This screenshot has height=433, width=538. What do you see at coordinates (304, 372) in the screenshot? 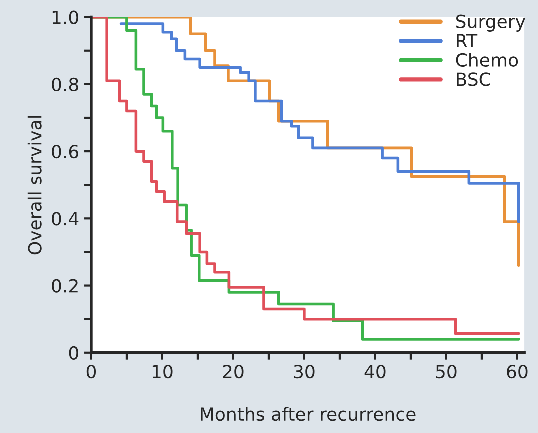
I see `x-tick-label: 30` at bounding box center [304, 372].